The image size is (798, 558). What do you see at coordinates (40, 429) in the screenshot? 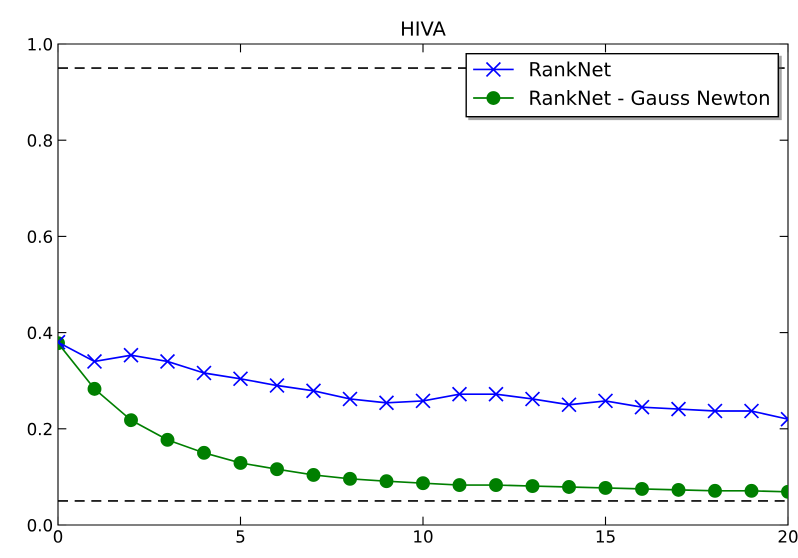
I see `y-tick-label: 0.2` at bounding box center [40, 429].